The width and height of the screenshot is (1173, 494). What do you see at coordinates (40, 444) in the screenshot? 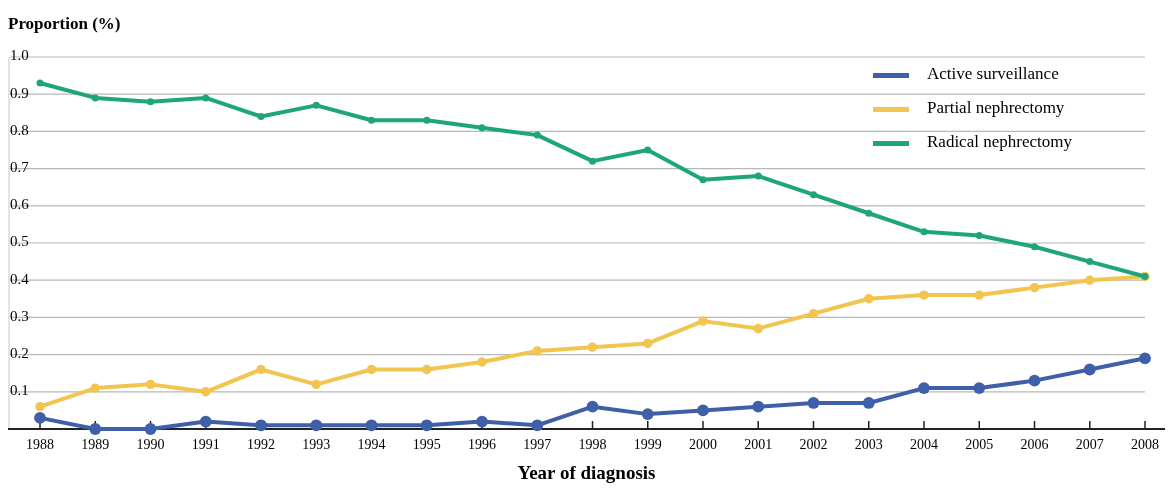
I see `x-tick-label: 1988` at bounding box center [40, 444].